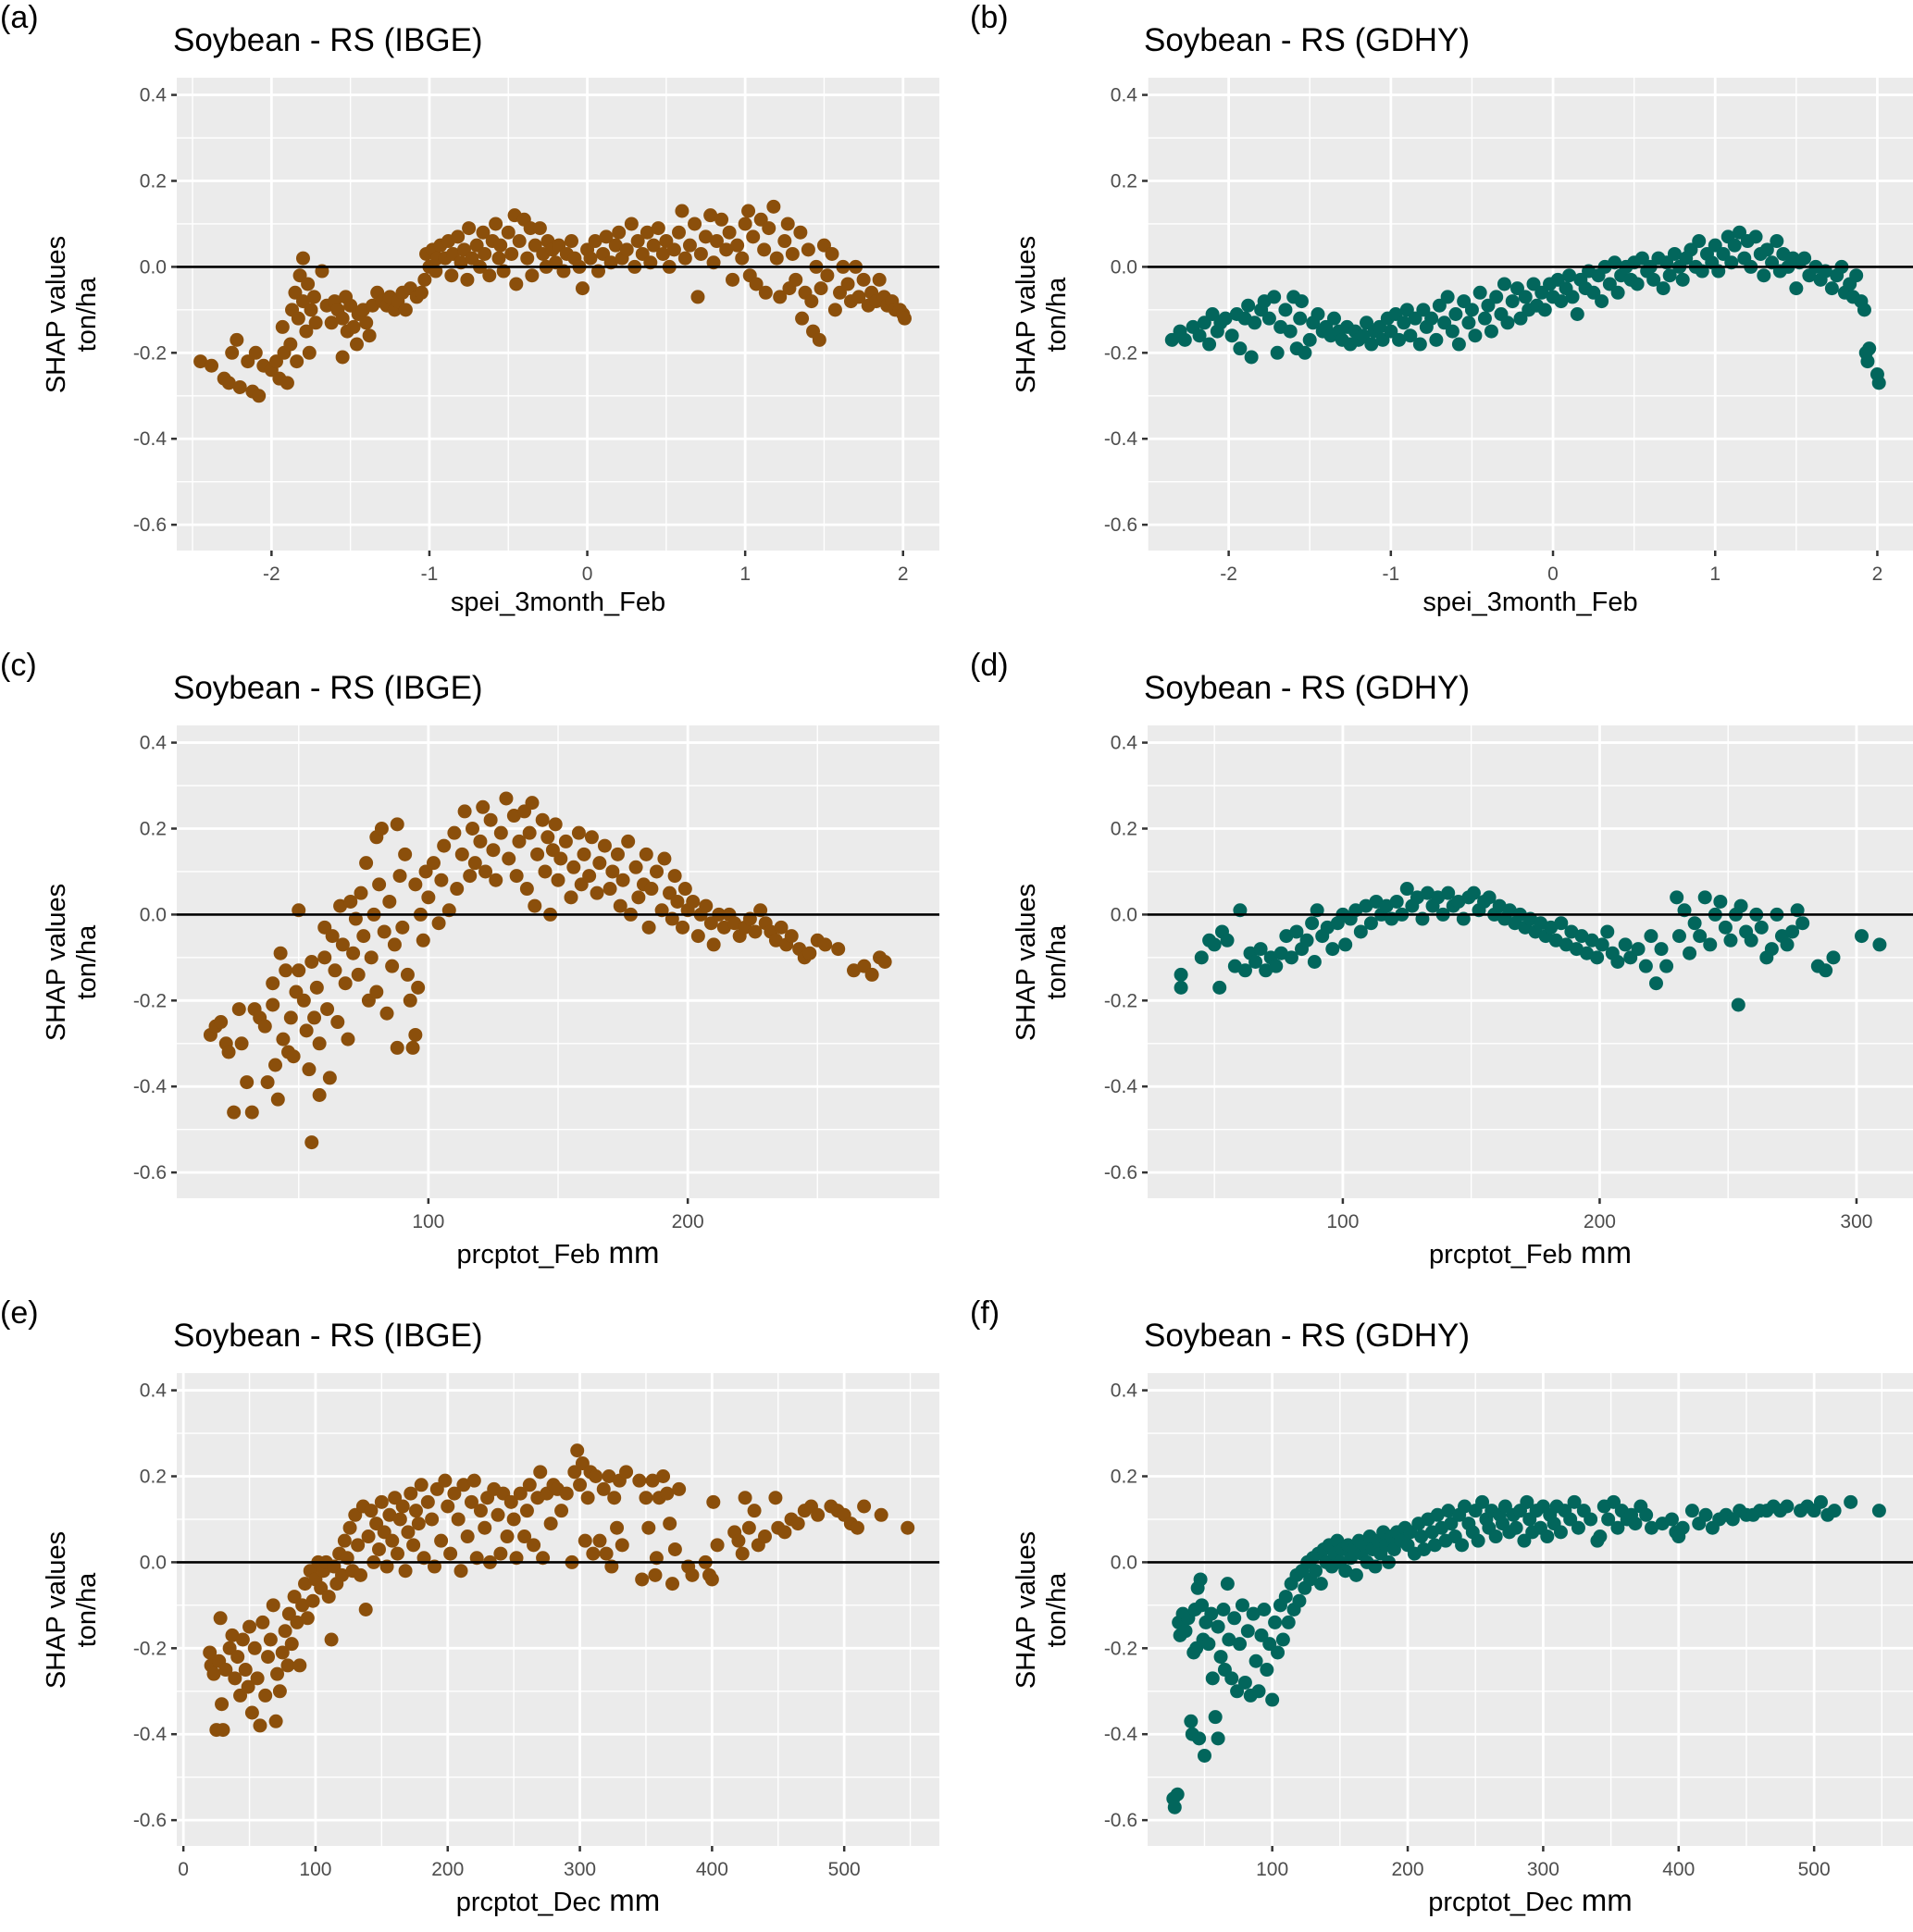  Describe the element at coordinates (1026, 314) in the screenshot. I see `y-axis-label-line1: SHAP values` at that location.